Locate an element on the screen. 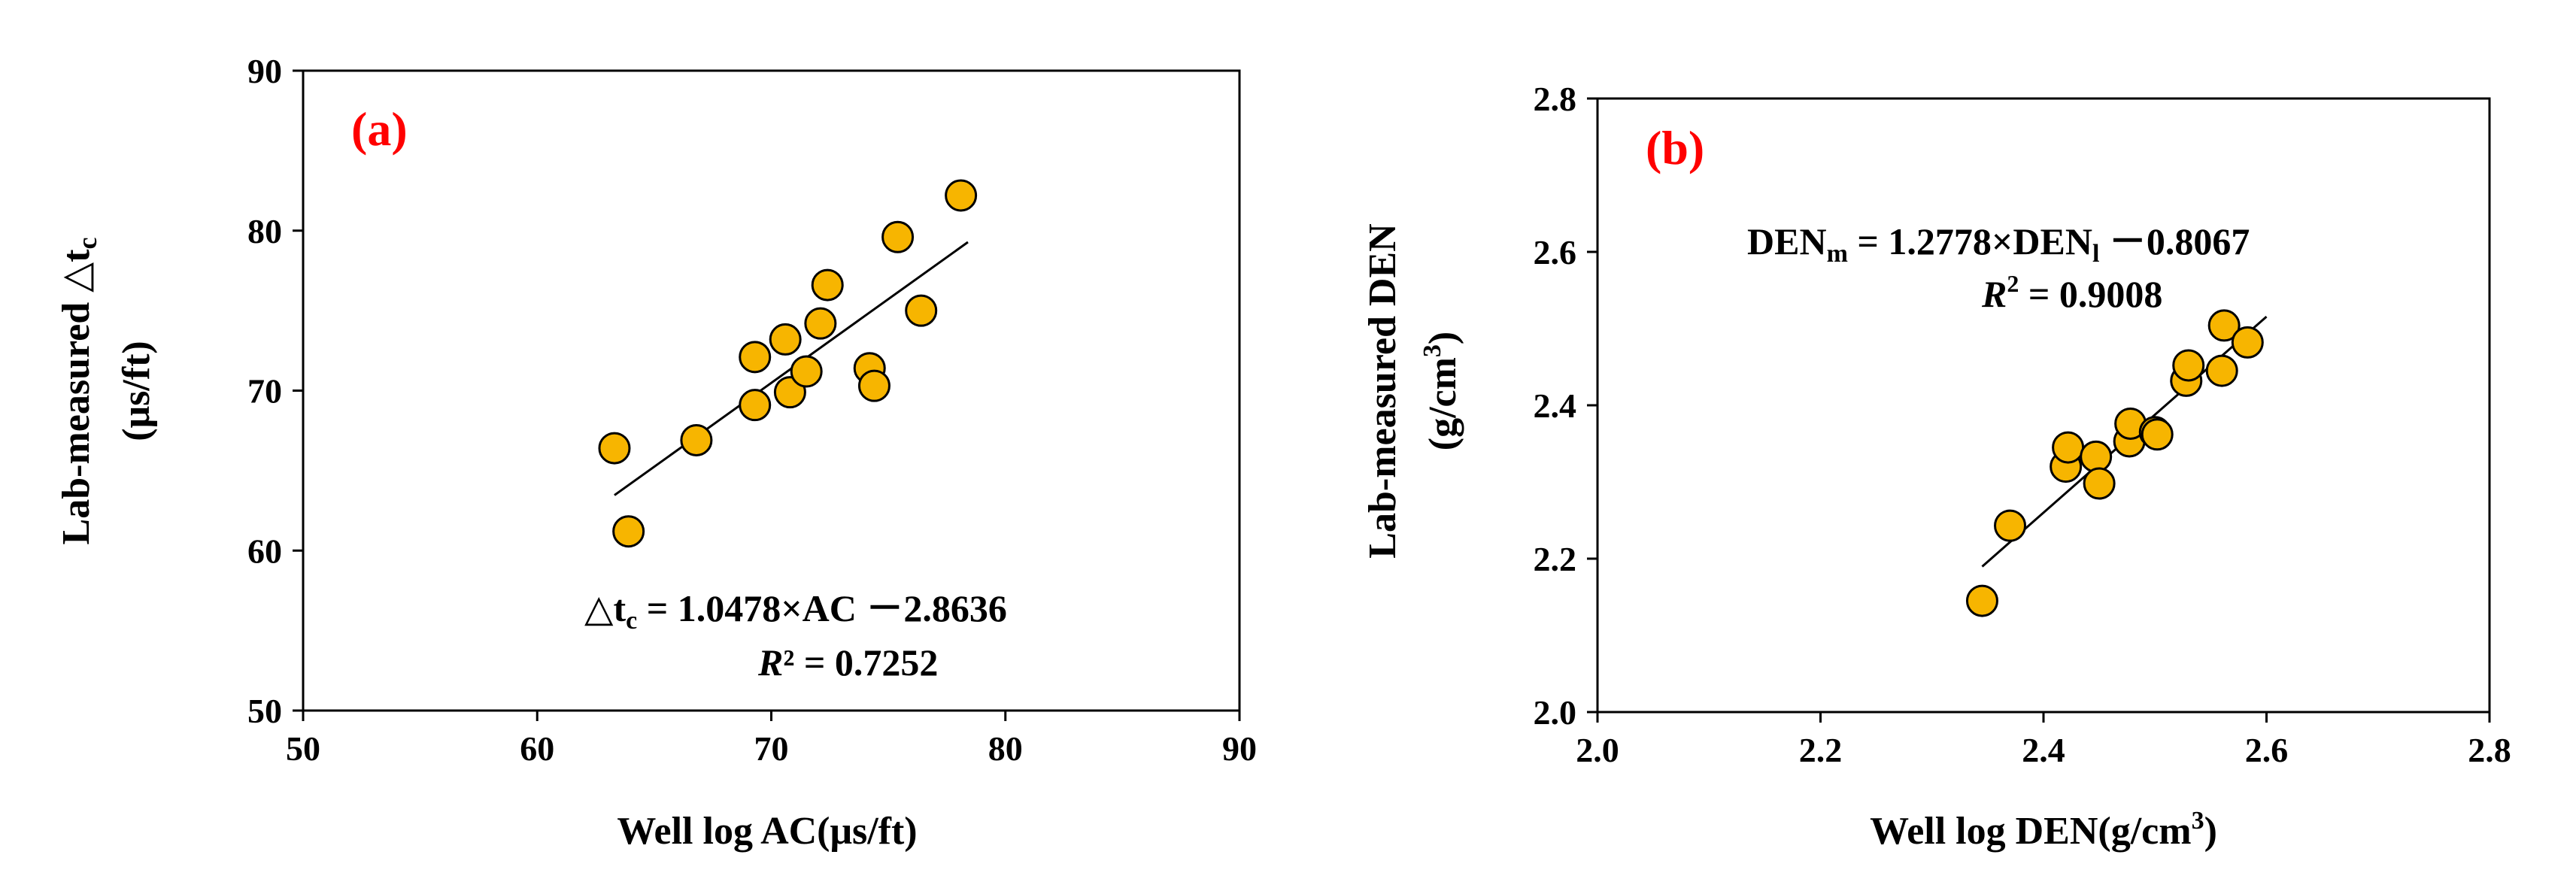  chart-b-x-tick-label: 2.6 is located at coordinates (2267, 750).